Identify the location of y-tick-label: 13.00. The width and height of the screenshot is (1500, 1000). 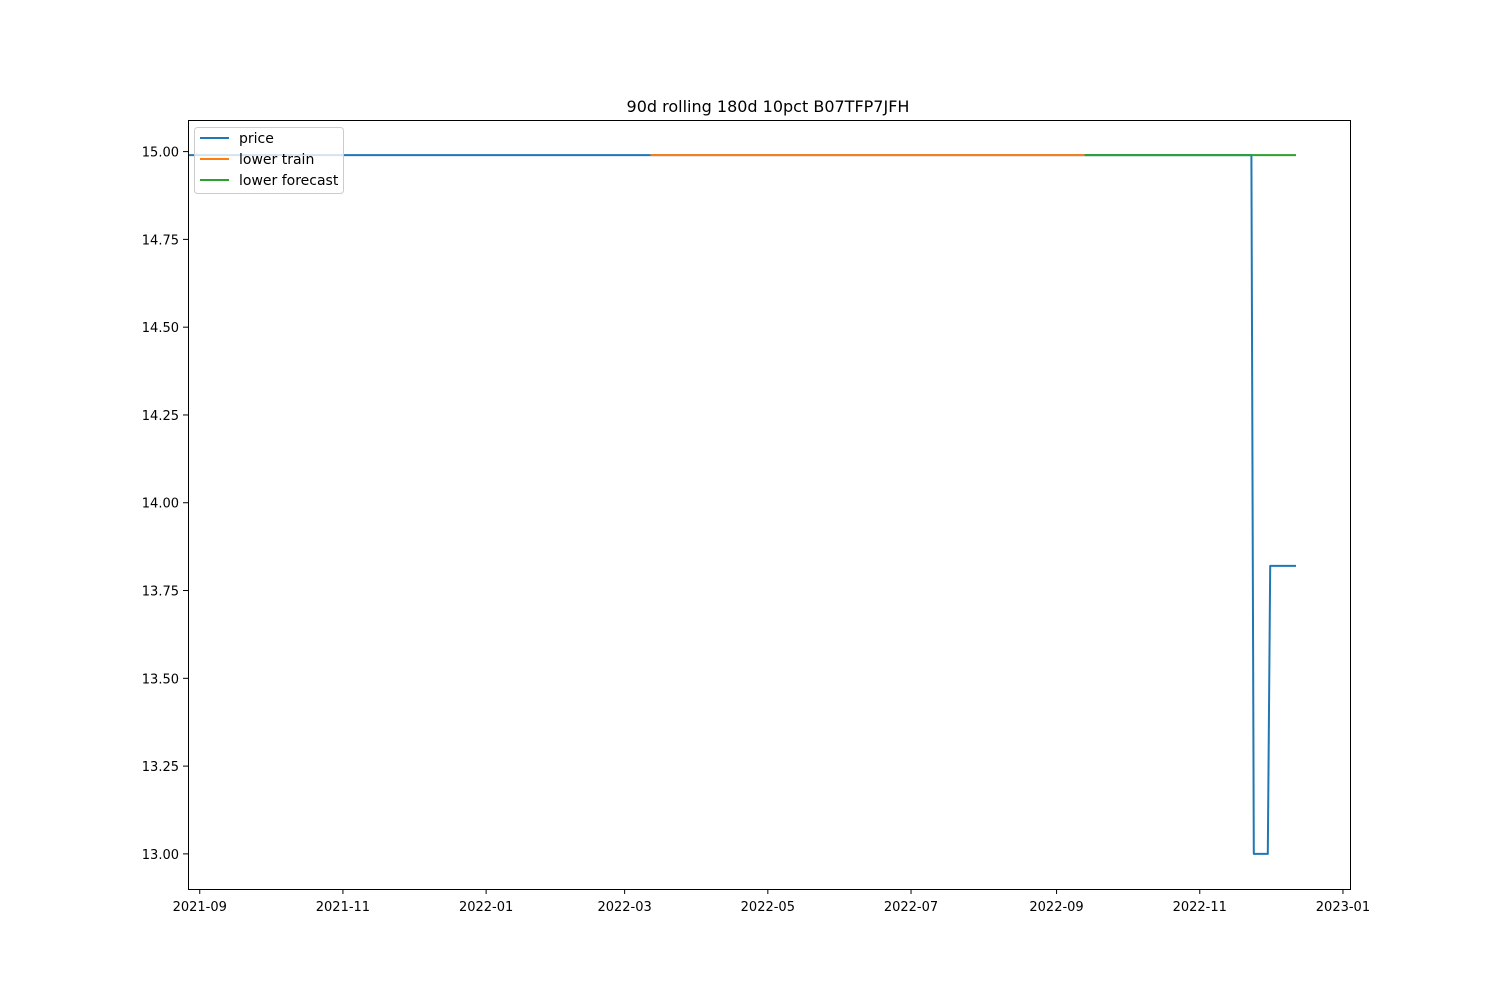
(160, 855).